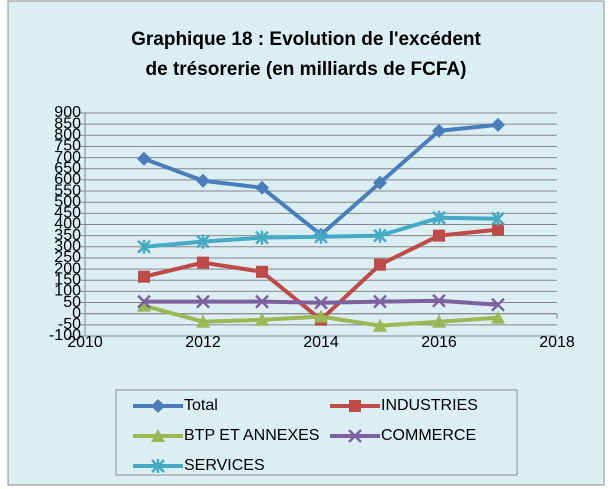  I want to click on y-tick-label: 850, so click(67, 123).